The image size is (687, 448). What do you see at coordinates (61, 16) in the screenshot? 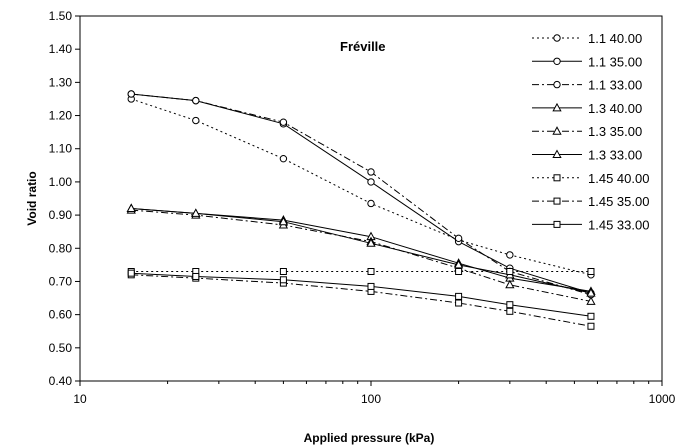
I see `y-tick-label: 1.50` at bounding box center [61, 16].